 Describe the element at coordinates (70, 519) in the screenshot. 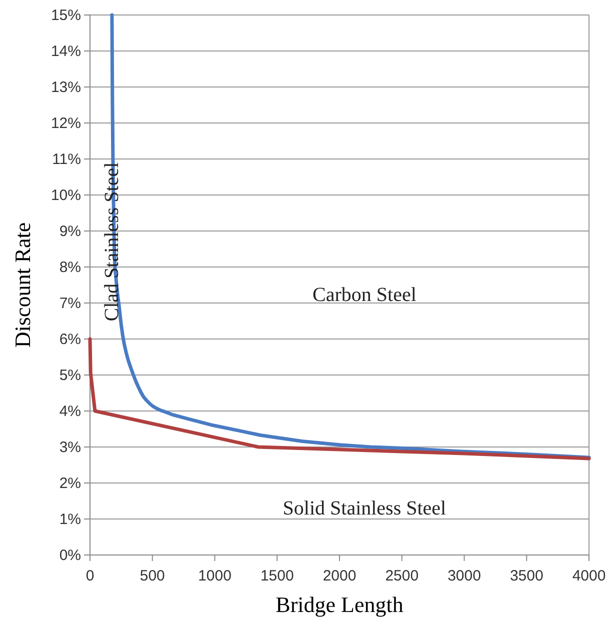

I see `y-tick-label: 1%` at that location.